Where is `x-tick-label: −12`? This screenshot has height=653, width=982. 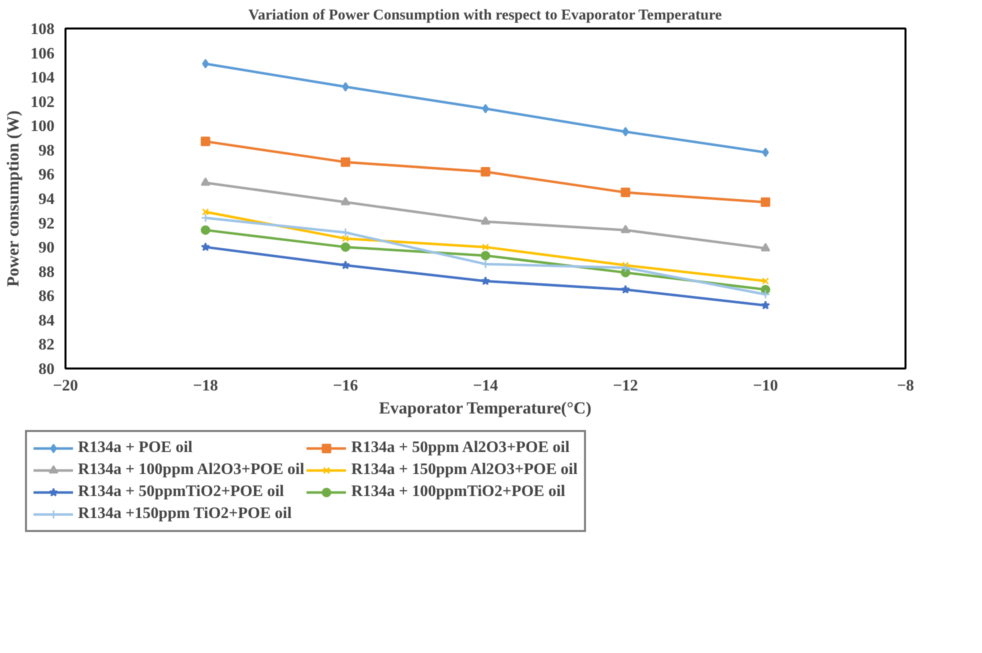
x-tick-label: −12 is located at coordinates (625, 386).